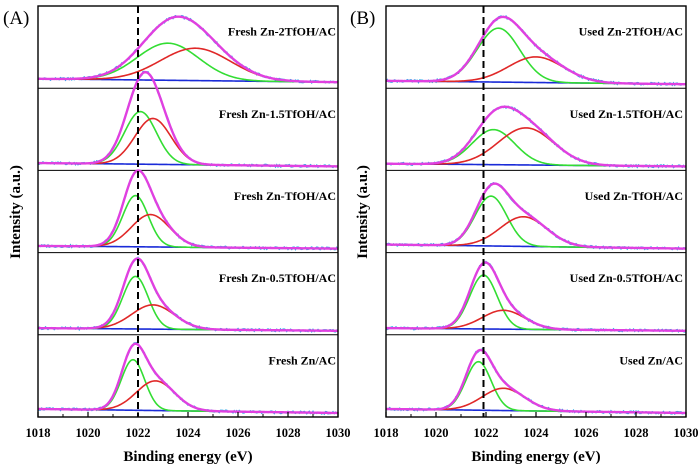 This screenshot has height=468, width=700. I want to click on trace-used-0: Used Zn-2TfOH/AC, so click(536, 50).